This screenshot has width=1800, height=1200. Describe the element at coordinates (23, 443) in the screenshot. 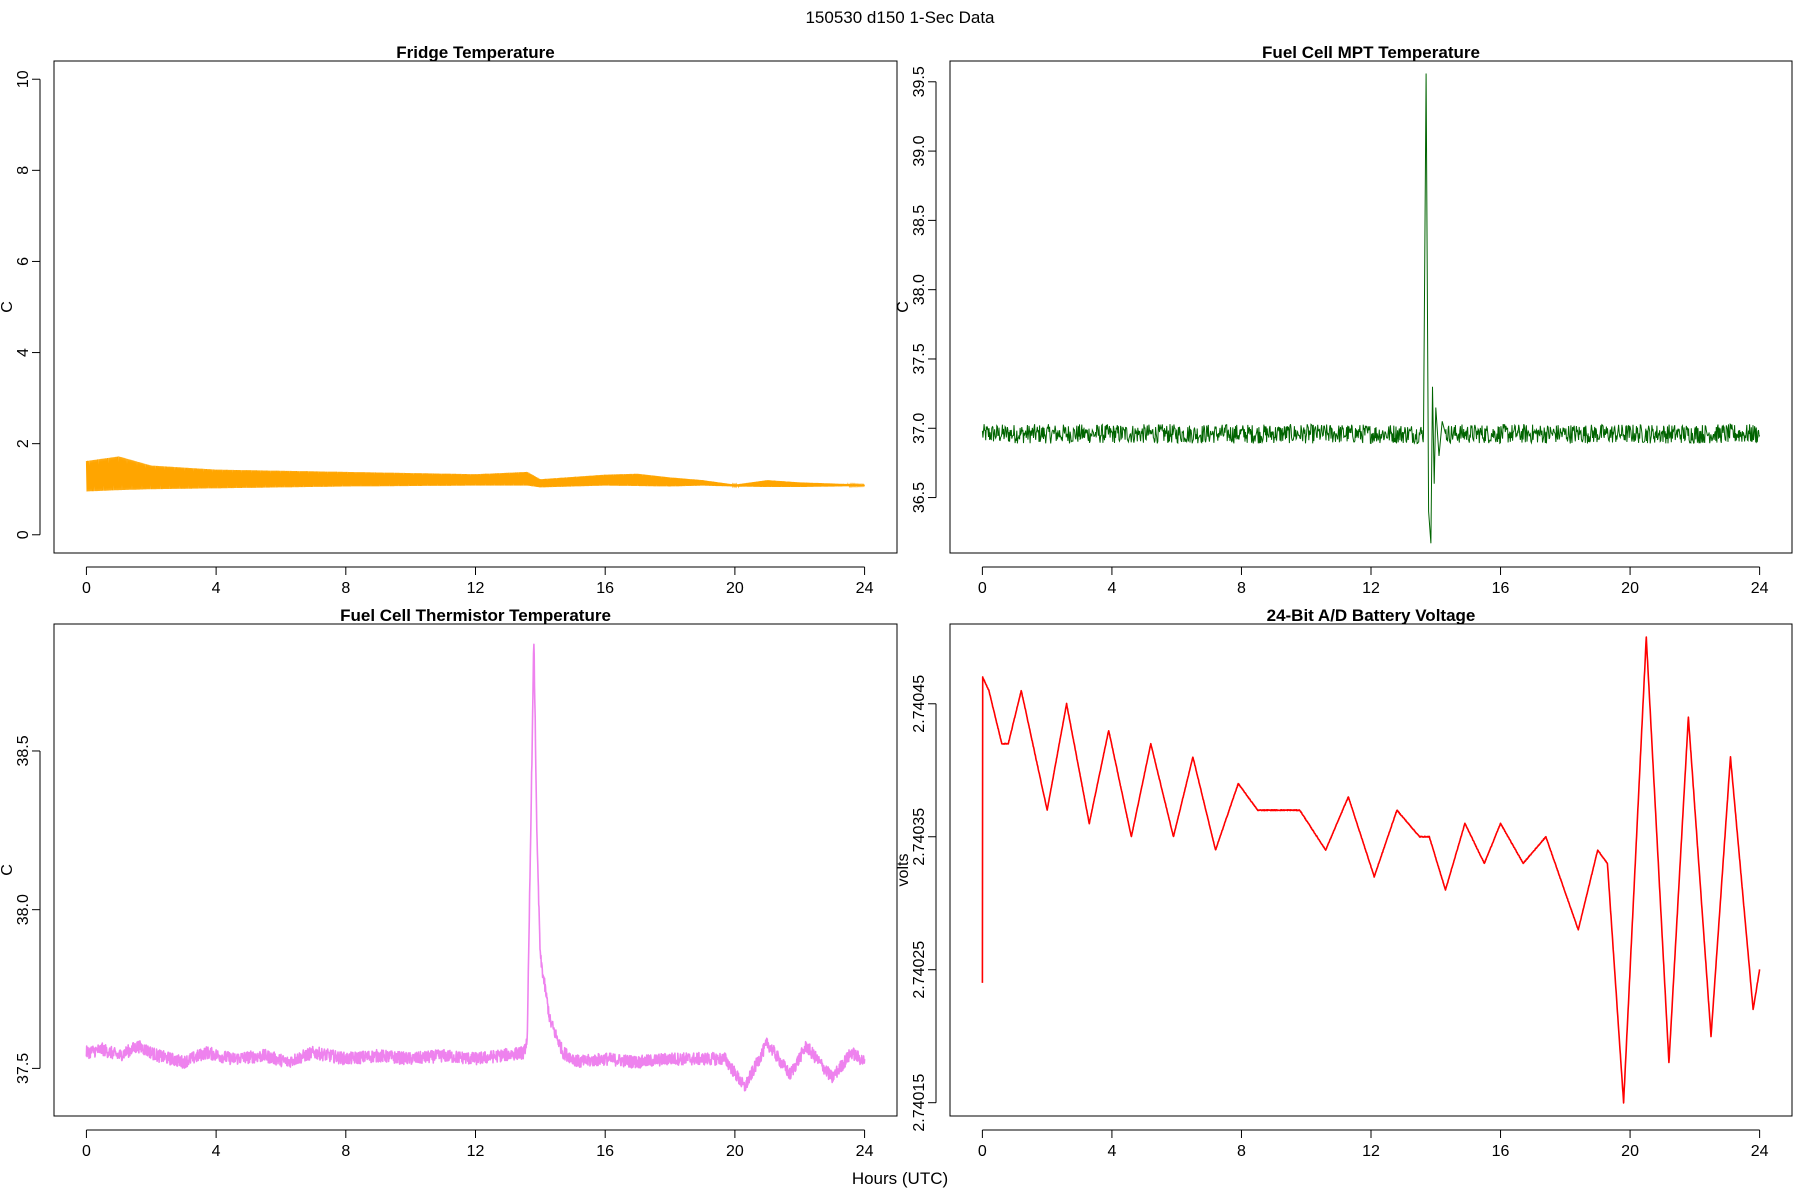

I see `y-tick-label: 2` at that location.